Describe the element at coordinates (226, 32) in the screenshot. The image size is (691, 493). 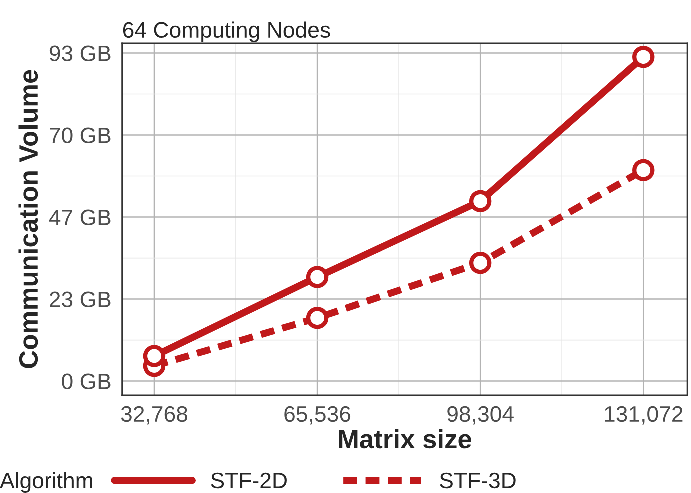
I see `chart-title: 64 Computing Nodes` at that location.